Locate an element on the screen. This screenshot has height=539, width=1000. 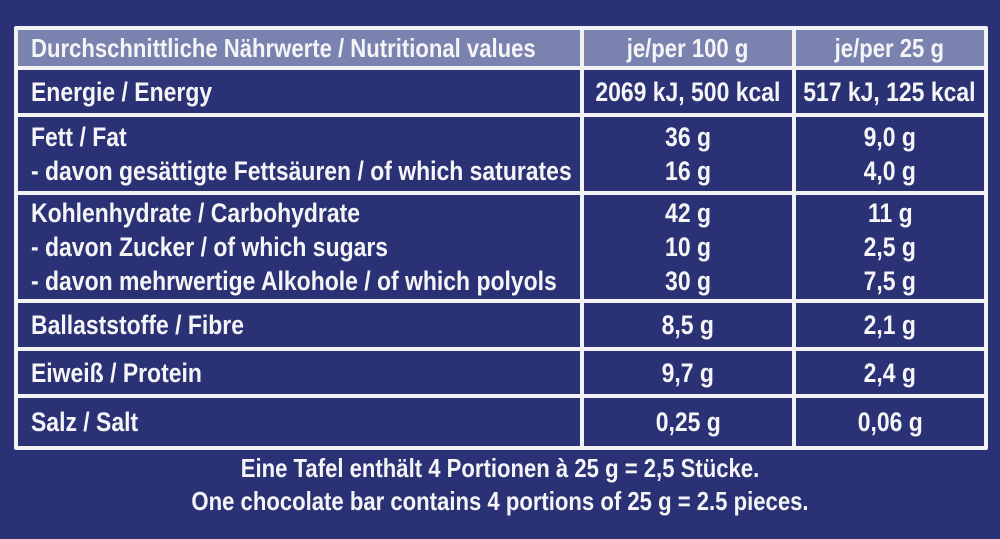
value-per-100g: 10 g is located at coordinates (687, 247).